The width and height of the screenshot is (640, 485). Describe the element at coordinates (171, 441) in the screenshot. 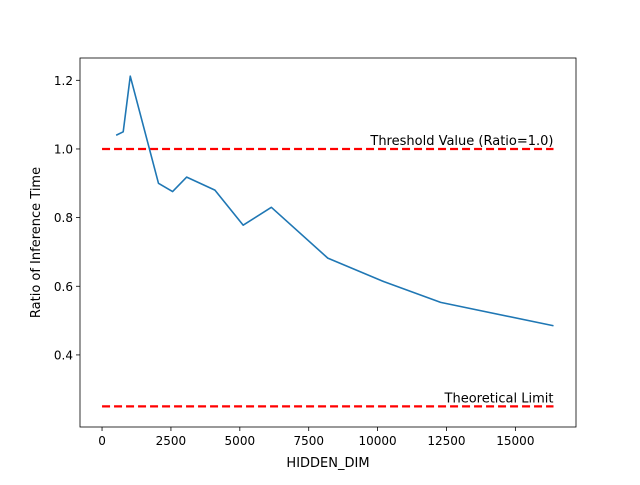

I see `x-tick-label: 2500` at that location.